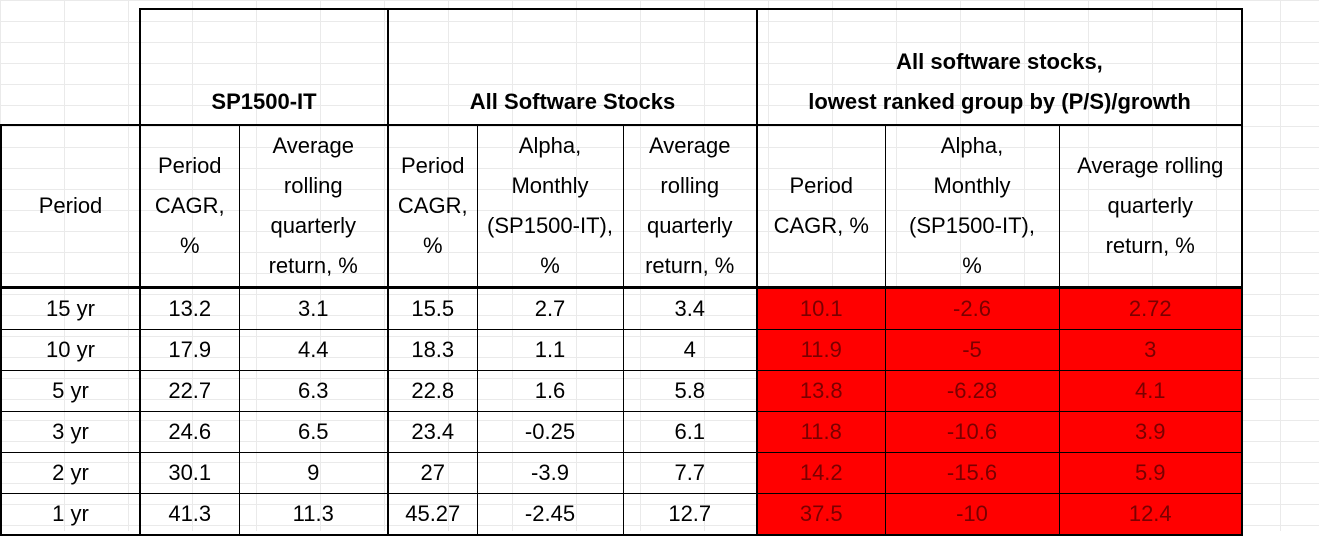 This screenshot has width=1319, height=536. Describe the element at coordinates (70, 308) in the screenshot. I see `cell-period: 15 yr` at that location.